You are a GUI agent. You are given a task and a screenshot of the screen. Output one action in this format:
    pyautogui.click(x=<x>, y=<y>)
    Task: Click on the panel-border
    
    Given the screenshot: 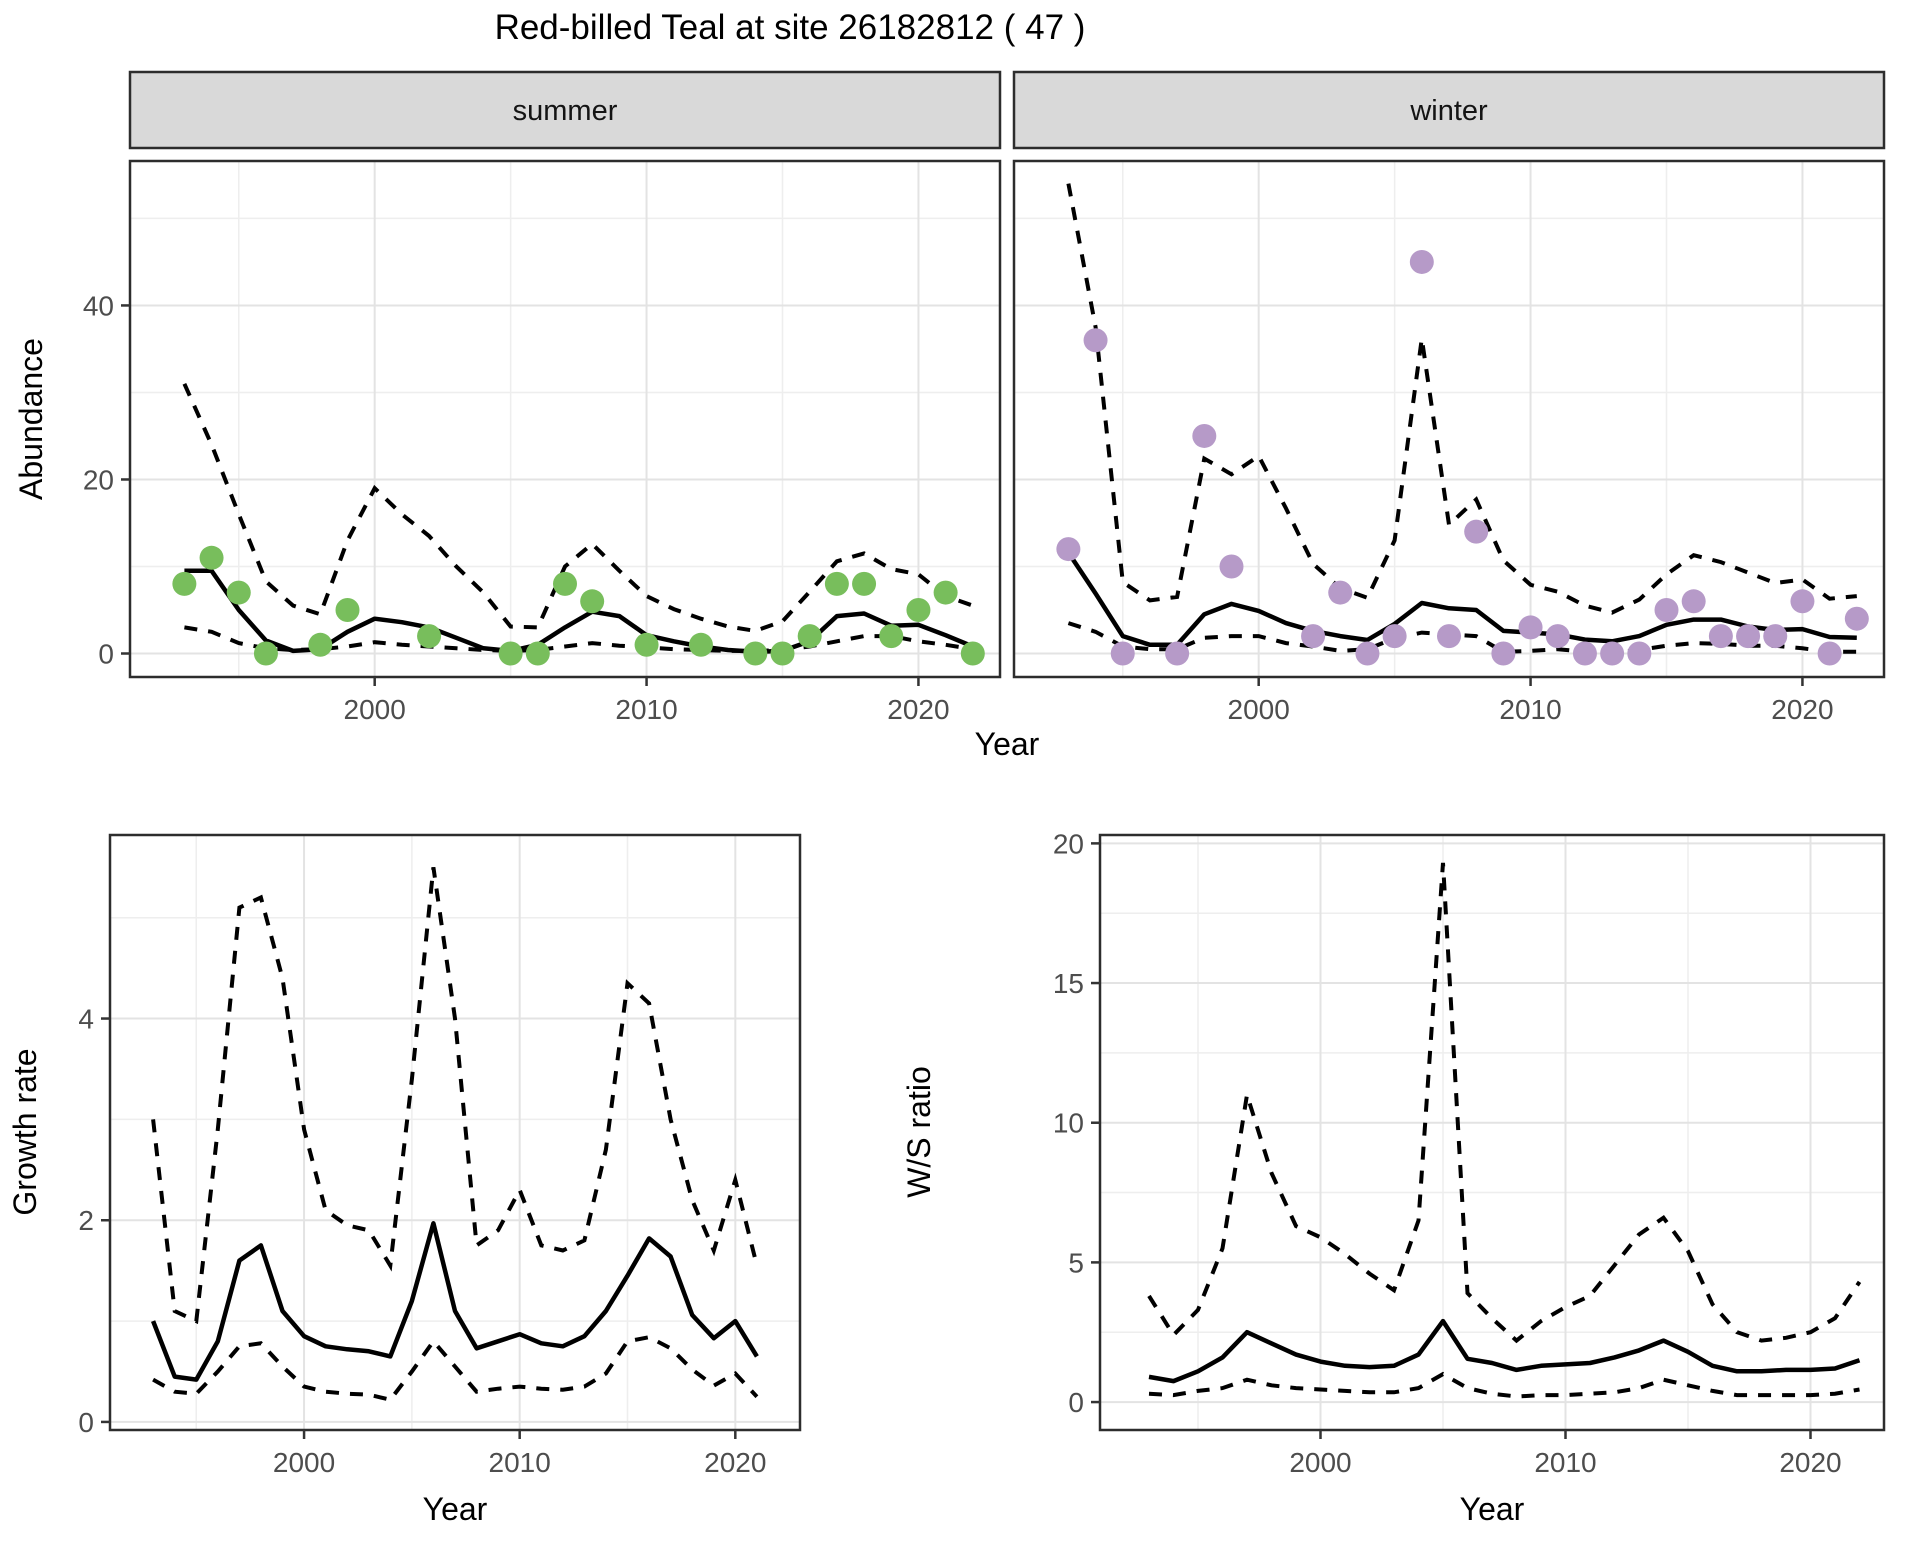 What is the action you would take?
    pyautogui.click(x=455, y=1132)
    